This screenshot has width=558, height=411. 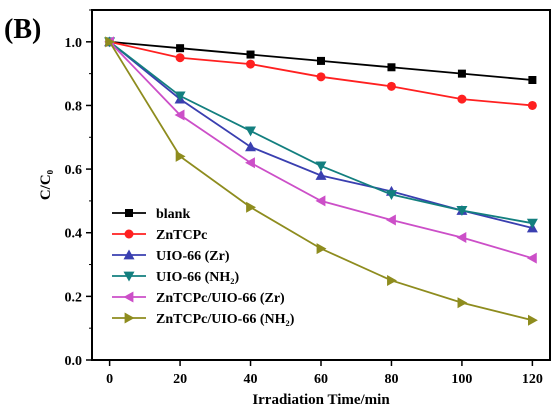 I want to click on y-axis-title: C/C₀, so click(x=46, y=184).